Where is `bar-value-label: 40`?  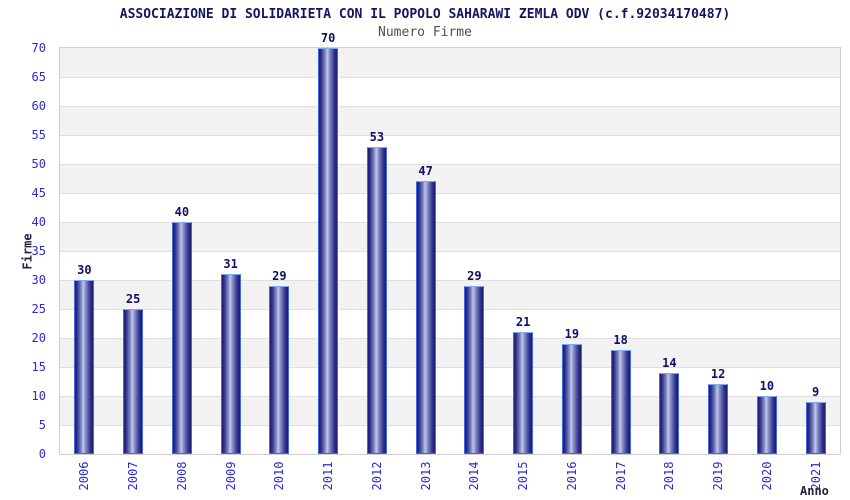 bar-value-label: 40 is located at coordinates (182, 212).